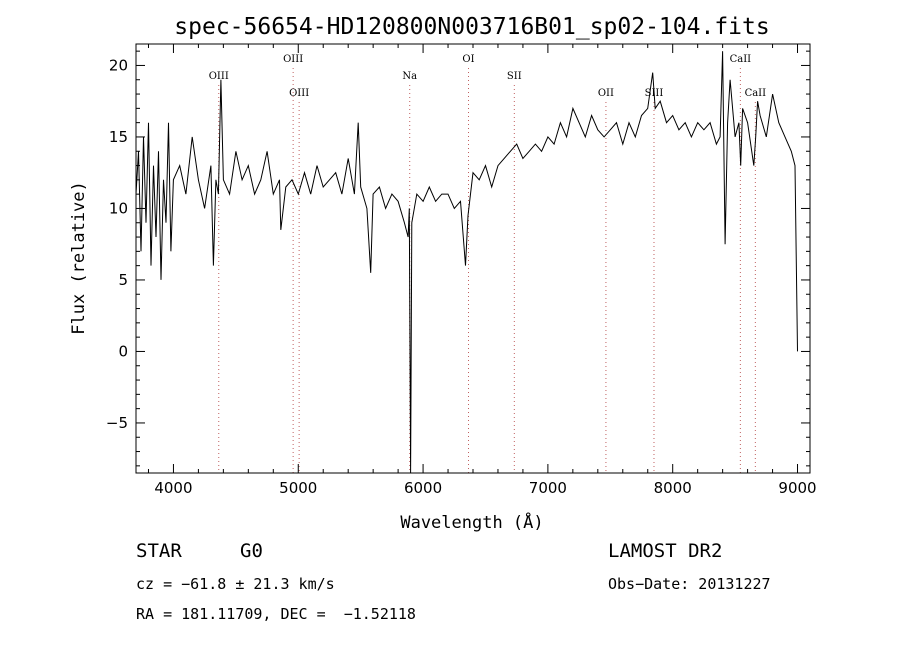 The height and width of the screenshot is (650, 900). I want to click on y-tick-label: 10, so click(118, 208).